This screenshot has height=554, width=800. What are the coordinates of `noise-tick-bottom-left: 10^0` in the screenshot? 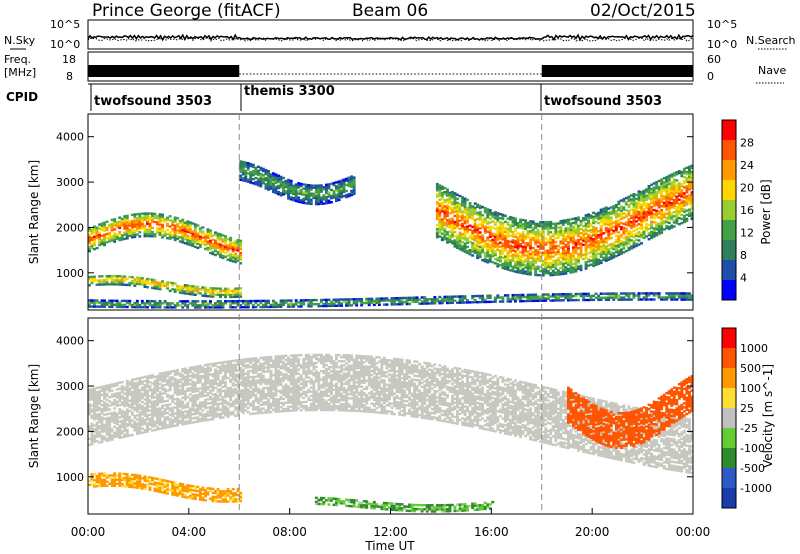 It's located at (65, 44).